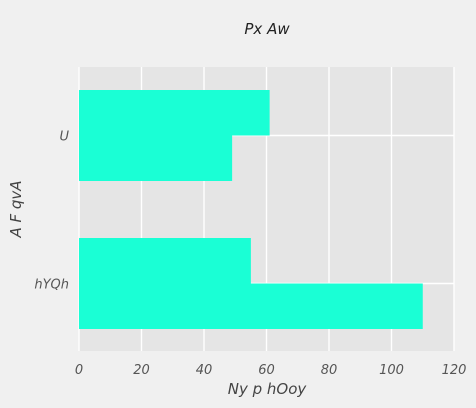  What do you see at coordinates (266, 370) in the screenshot?
I see `x-tick-label: 60` at bounding box center [266, 370].